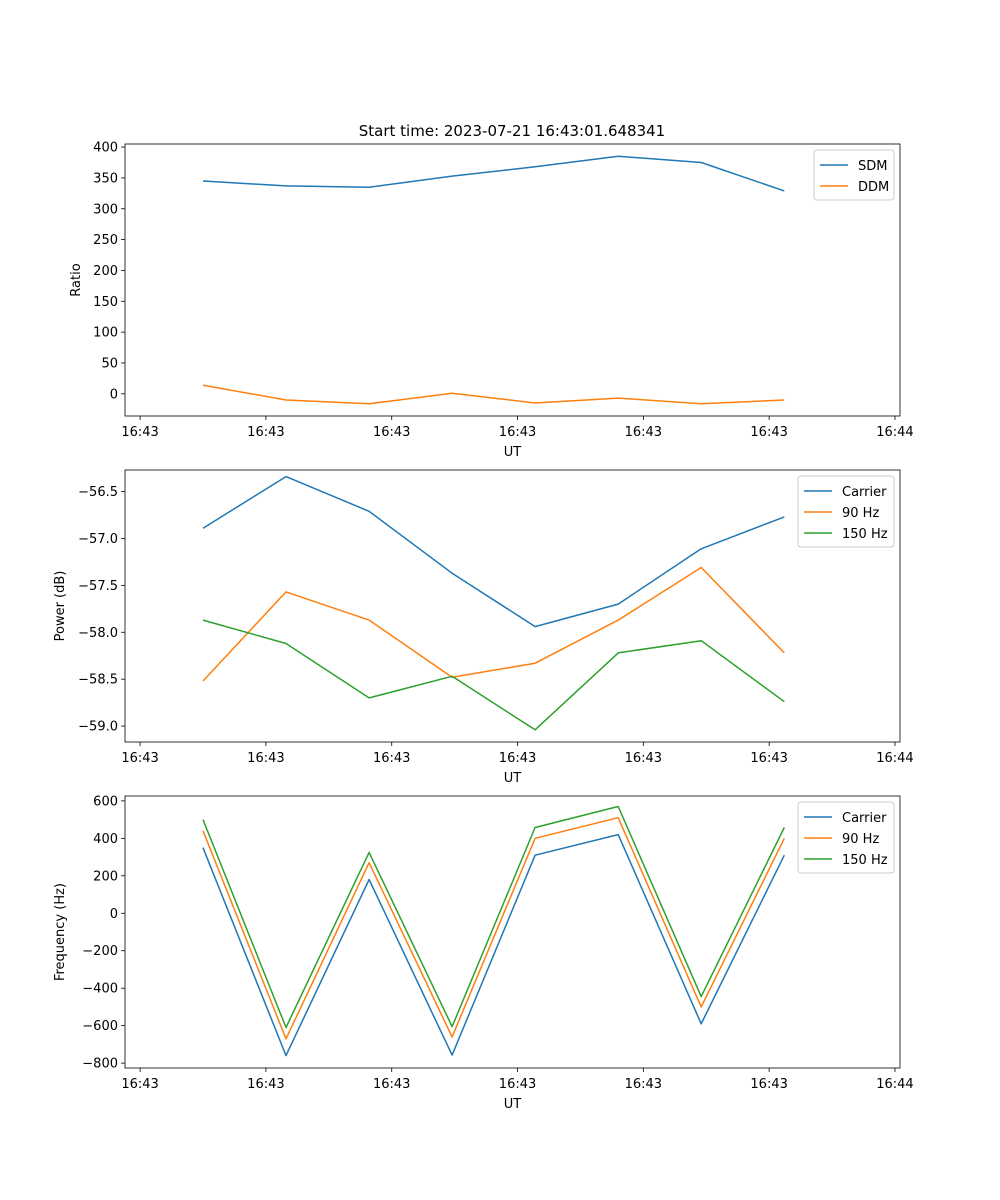 The width and height of the screenshot is (1000, 1200). What do you see at coordinates (105, 801) in the screenshot?
I see `y-tick-label: 600` at bounding box center [105, 801].